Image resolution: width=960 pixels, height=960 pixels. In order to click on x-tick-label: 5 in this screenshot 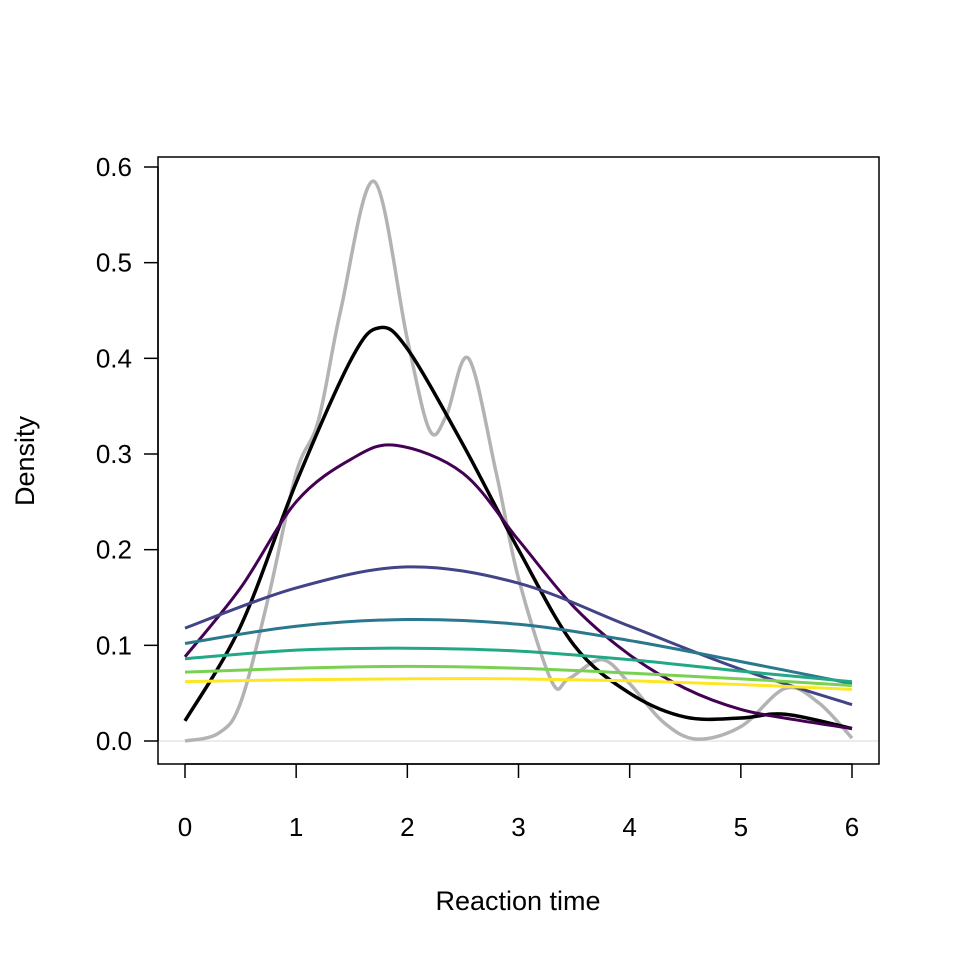, I will do `click(741, 827)`.